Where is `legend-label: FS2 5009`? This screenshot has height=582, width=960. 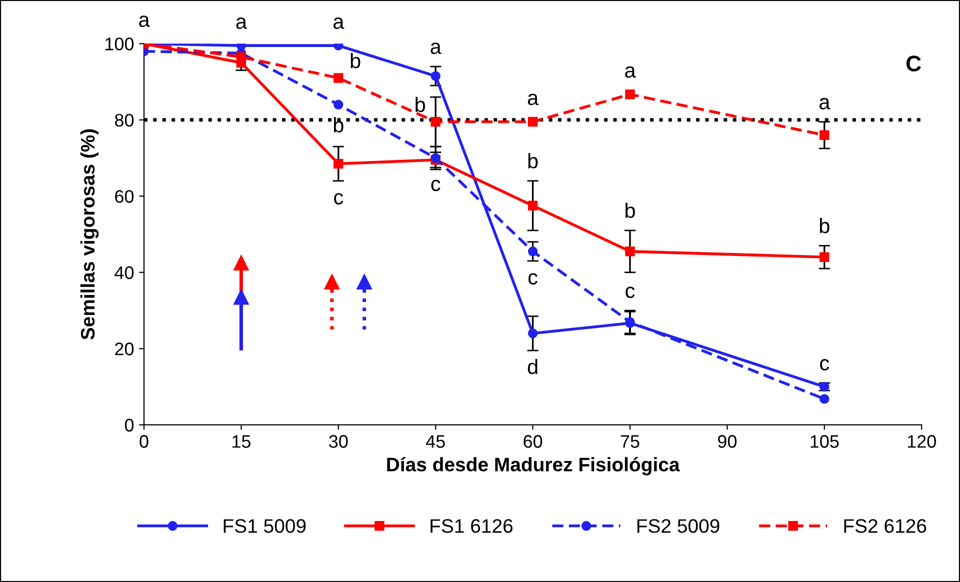
legend-label: FS2 5009 is located at coordinates (678, 526).